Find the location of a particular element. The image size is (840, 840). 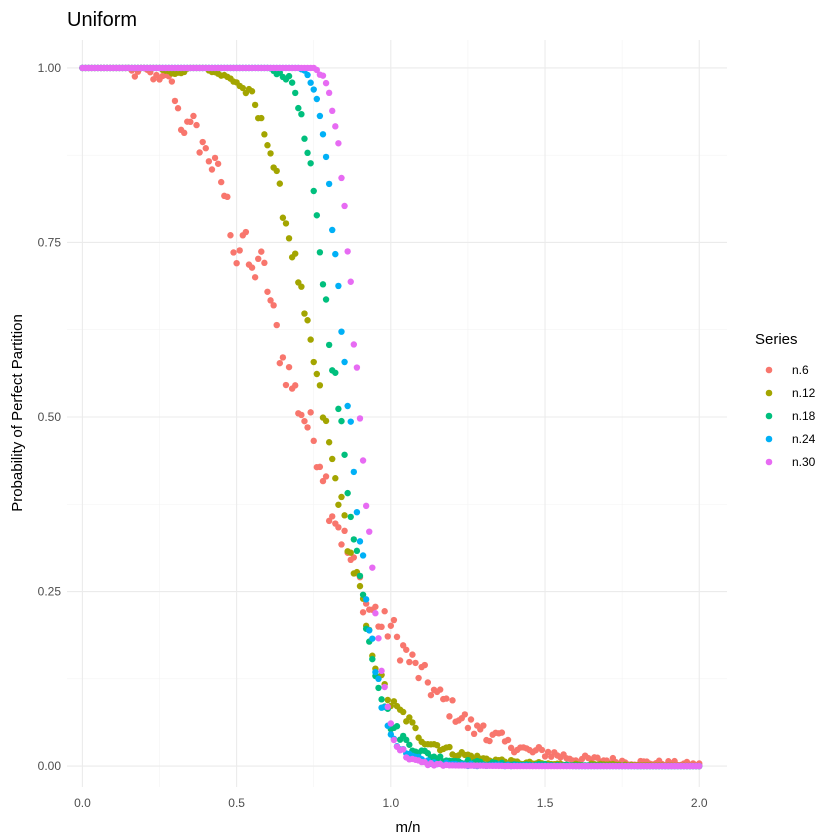

legend-label: n.24 is located at coordinates (804, 439).